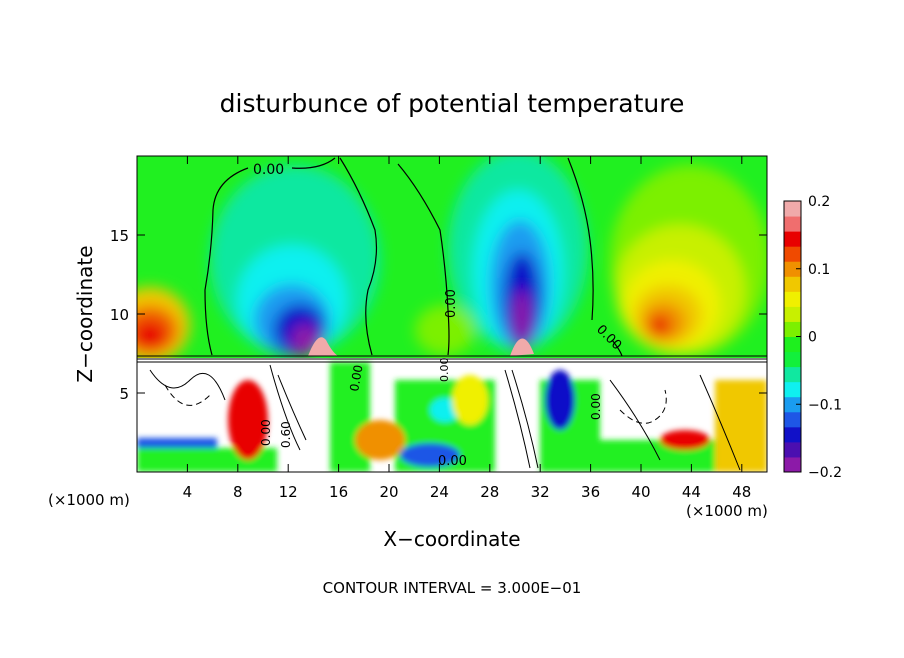 This screenshot has width=904, height=658. I want to click on zero-contours, so click(413, 257).